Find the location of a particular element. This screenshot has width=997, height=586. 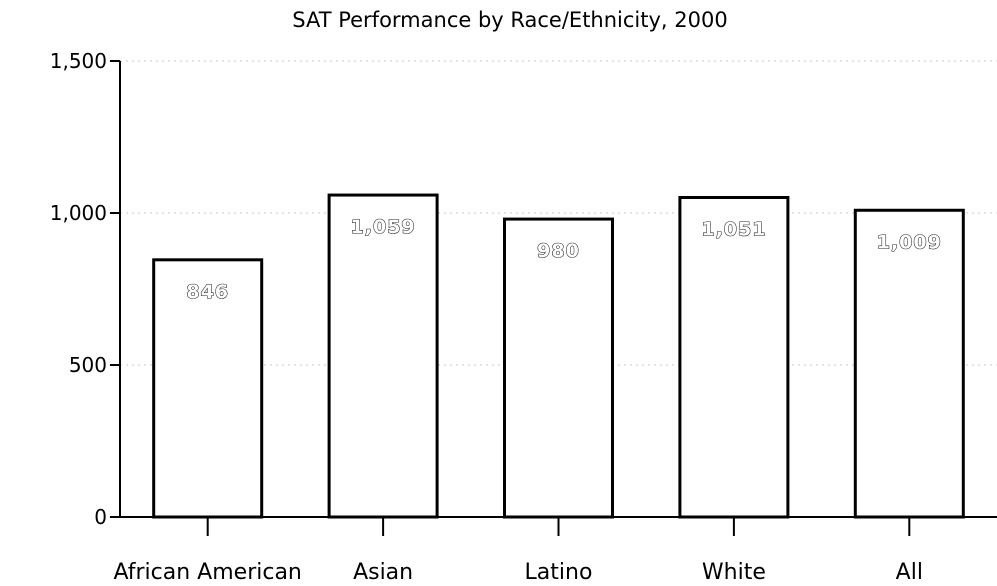

data-labels: 846 1,059 980 1,051 1,009 is located at coordinates (564, 260).